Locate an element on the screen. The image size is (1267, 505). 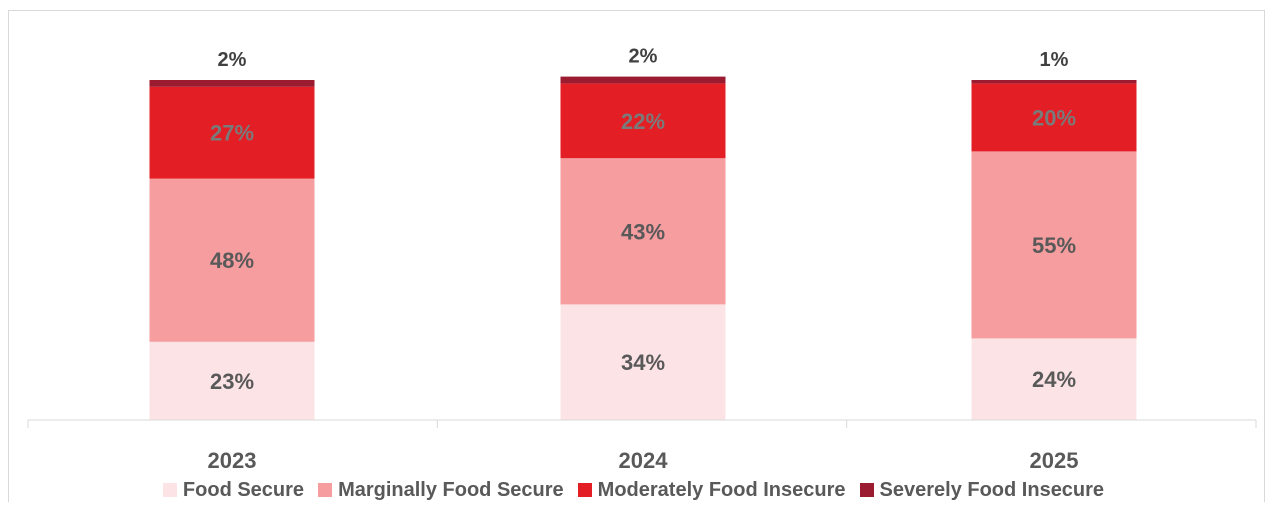
bar-segment-moderately-food-insecure-2024 is located at coordinates (643, 121).